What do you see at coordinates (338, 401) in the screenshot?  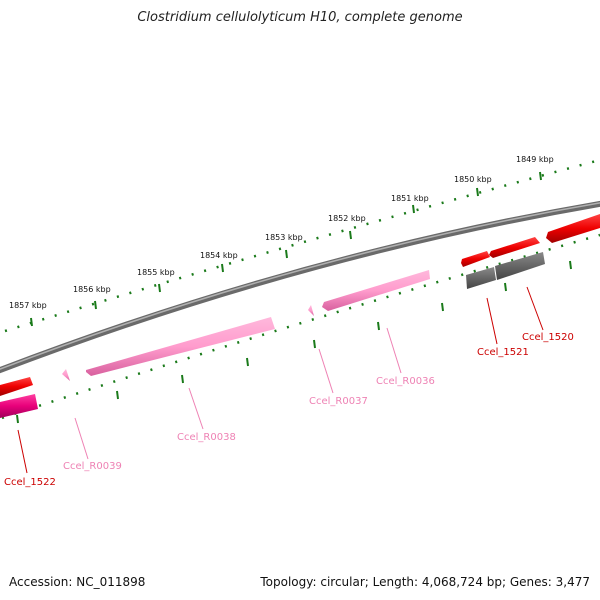 I see `gene-label-Ccel_R0037: Ccel_R0037` at bounding box center [338, 401].